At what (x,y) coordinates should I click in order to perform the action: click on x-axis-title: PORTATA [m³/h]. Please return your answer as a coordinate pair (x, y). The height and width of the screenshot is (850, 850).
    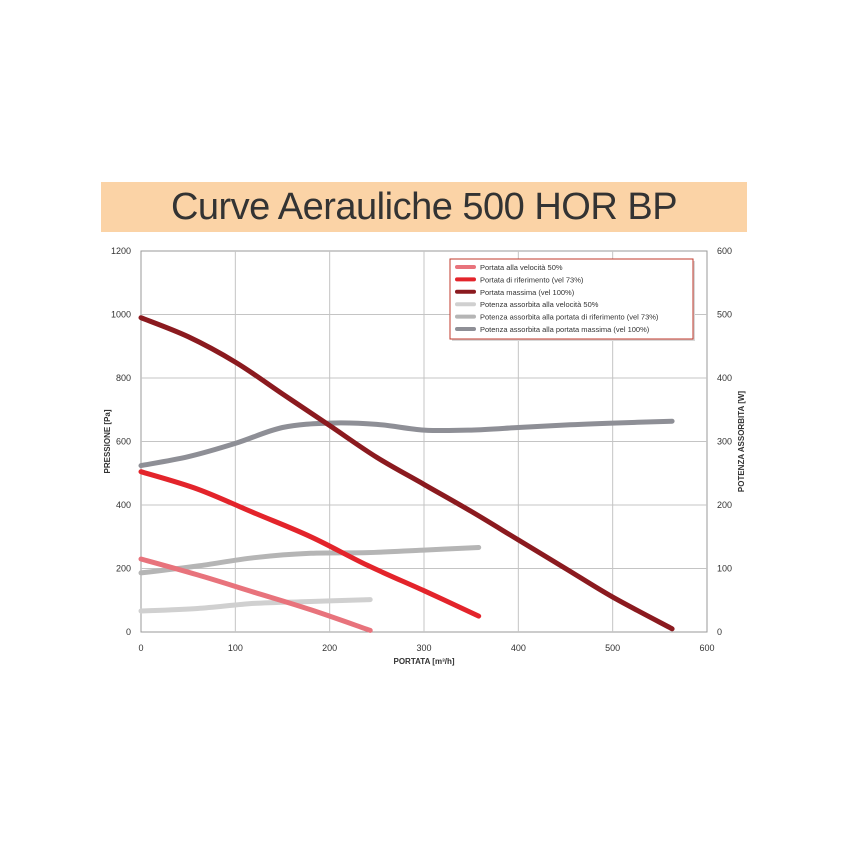
    Looking at the image, I should click on (423, 661).